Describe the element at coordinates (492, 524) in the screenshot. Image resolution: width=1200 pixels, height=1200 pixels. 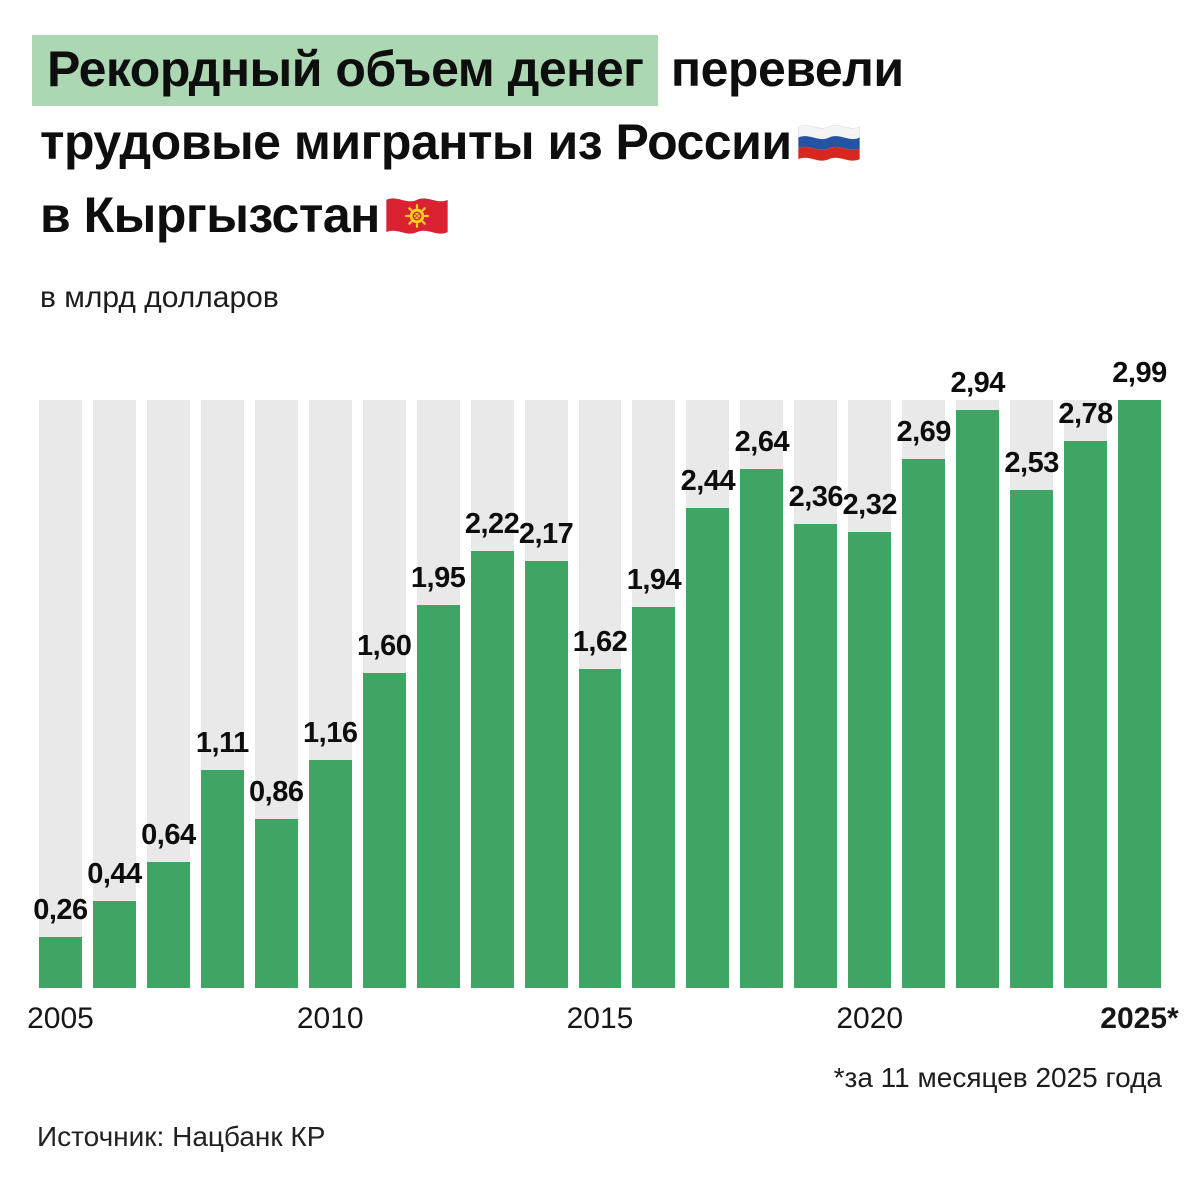
I see `bar-value-label: 2,22` at that location.